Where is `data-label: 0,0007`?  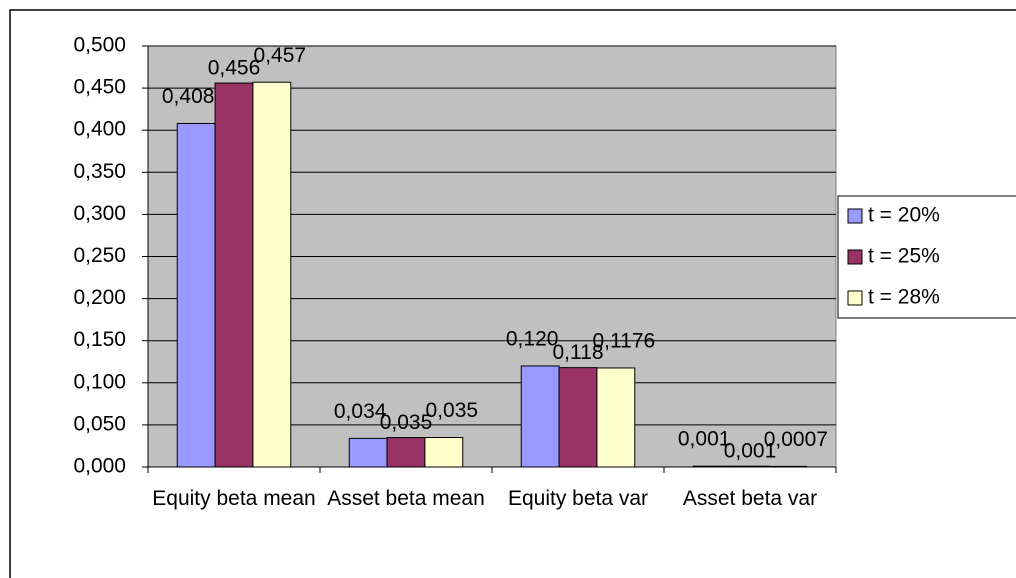
data-label: 0,0007 is located at coordinates (796, 439).